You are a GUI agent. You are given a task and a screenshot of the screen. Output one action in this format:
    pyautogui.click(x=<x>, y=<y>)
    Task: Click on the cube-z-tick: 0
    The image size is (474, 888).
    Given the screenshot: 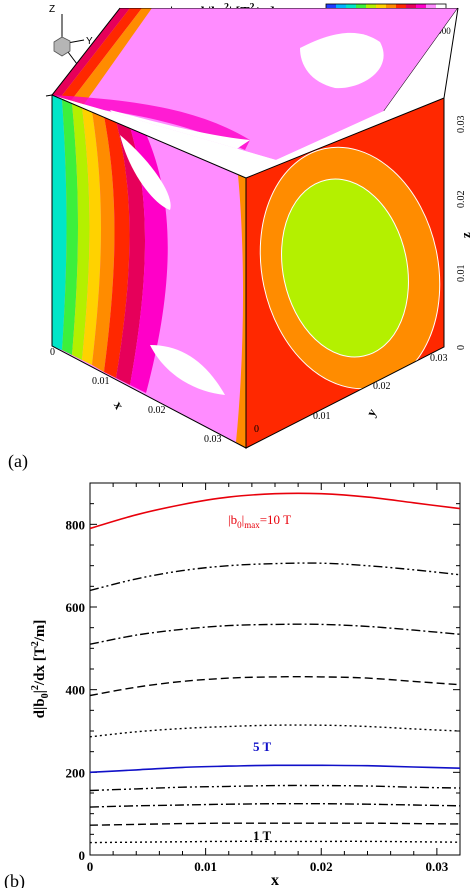 What is the action you would take?
    pyautogui.click(x=461, y=347)
    